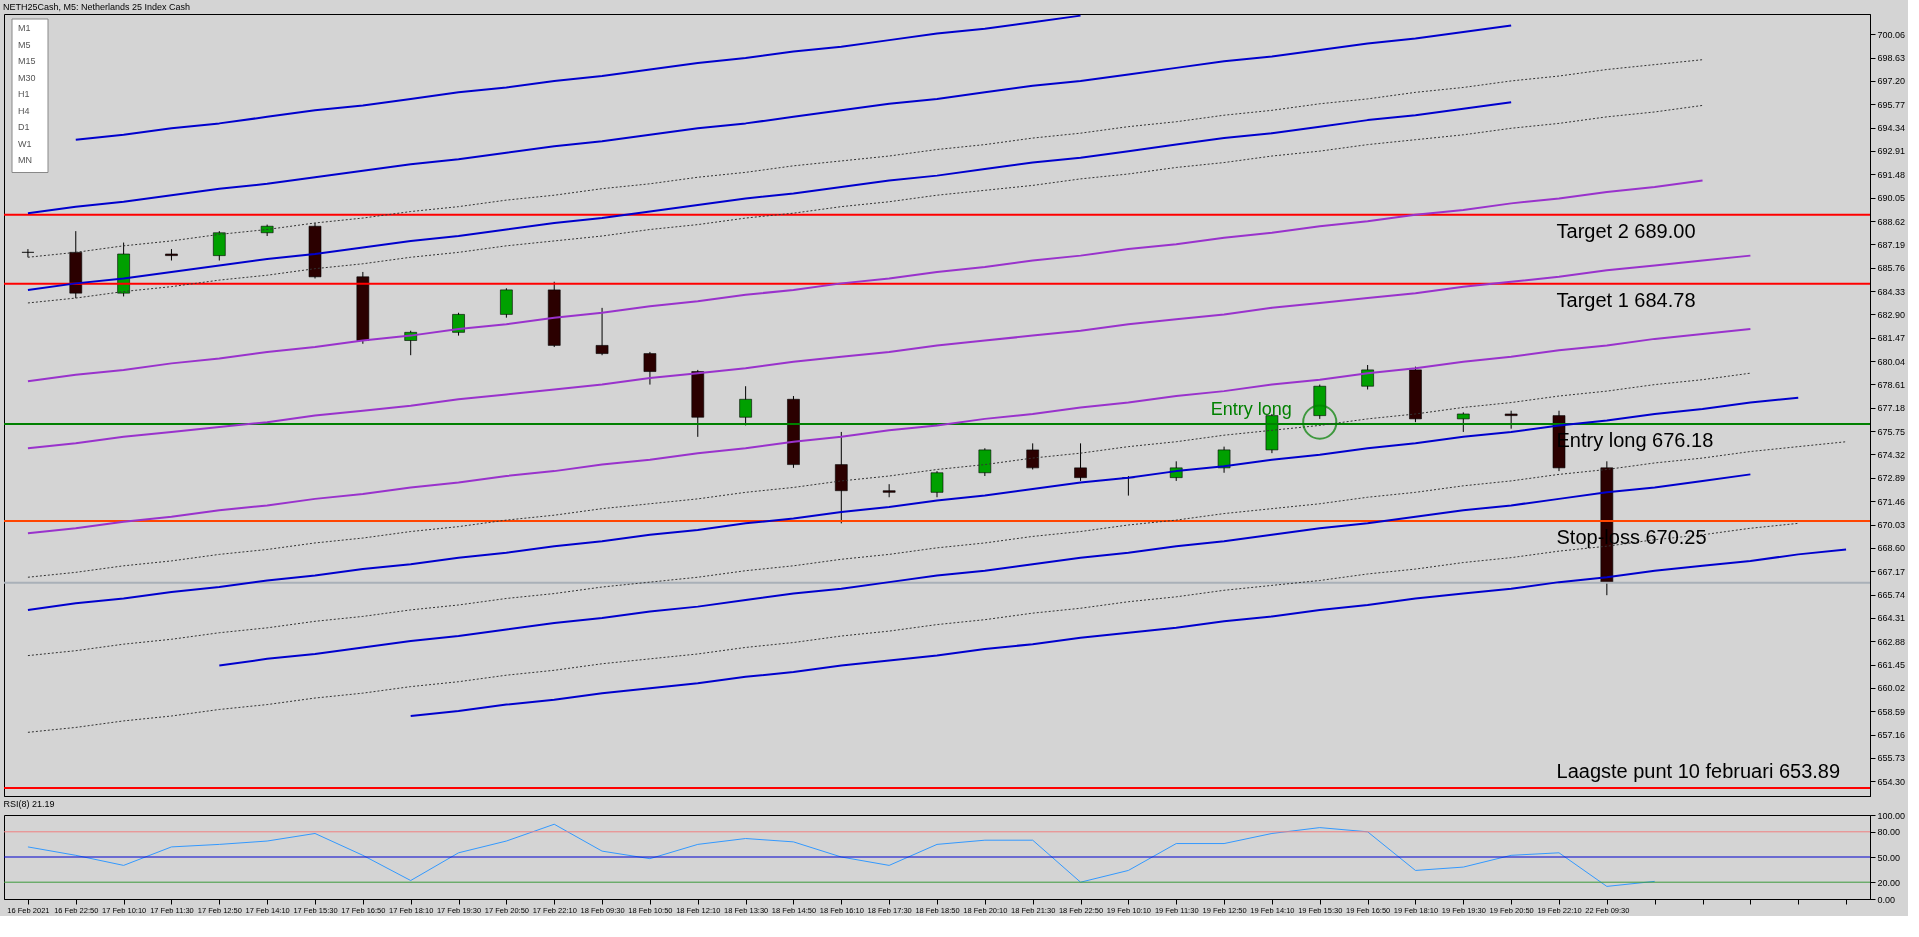 The width and height of the screenshot is (1919, 937). I want to click on annotation: M30, so click(27, 77).